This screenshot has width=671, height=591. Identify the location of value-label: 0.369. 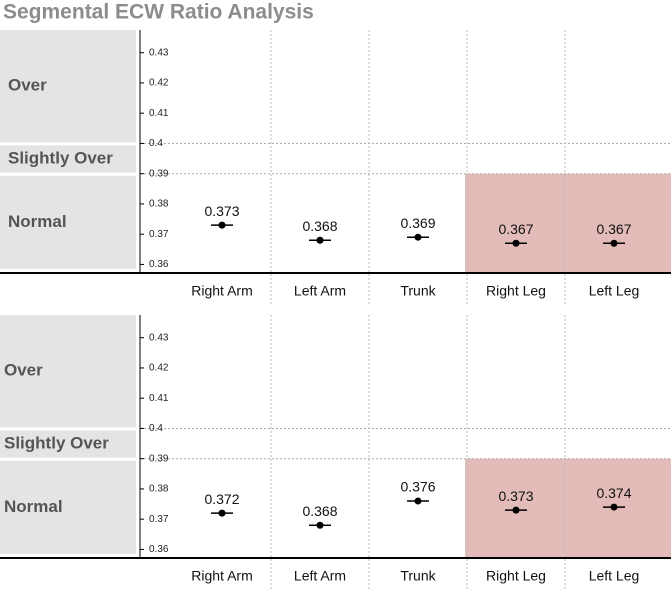
(417, 223).